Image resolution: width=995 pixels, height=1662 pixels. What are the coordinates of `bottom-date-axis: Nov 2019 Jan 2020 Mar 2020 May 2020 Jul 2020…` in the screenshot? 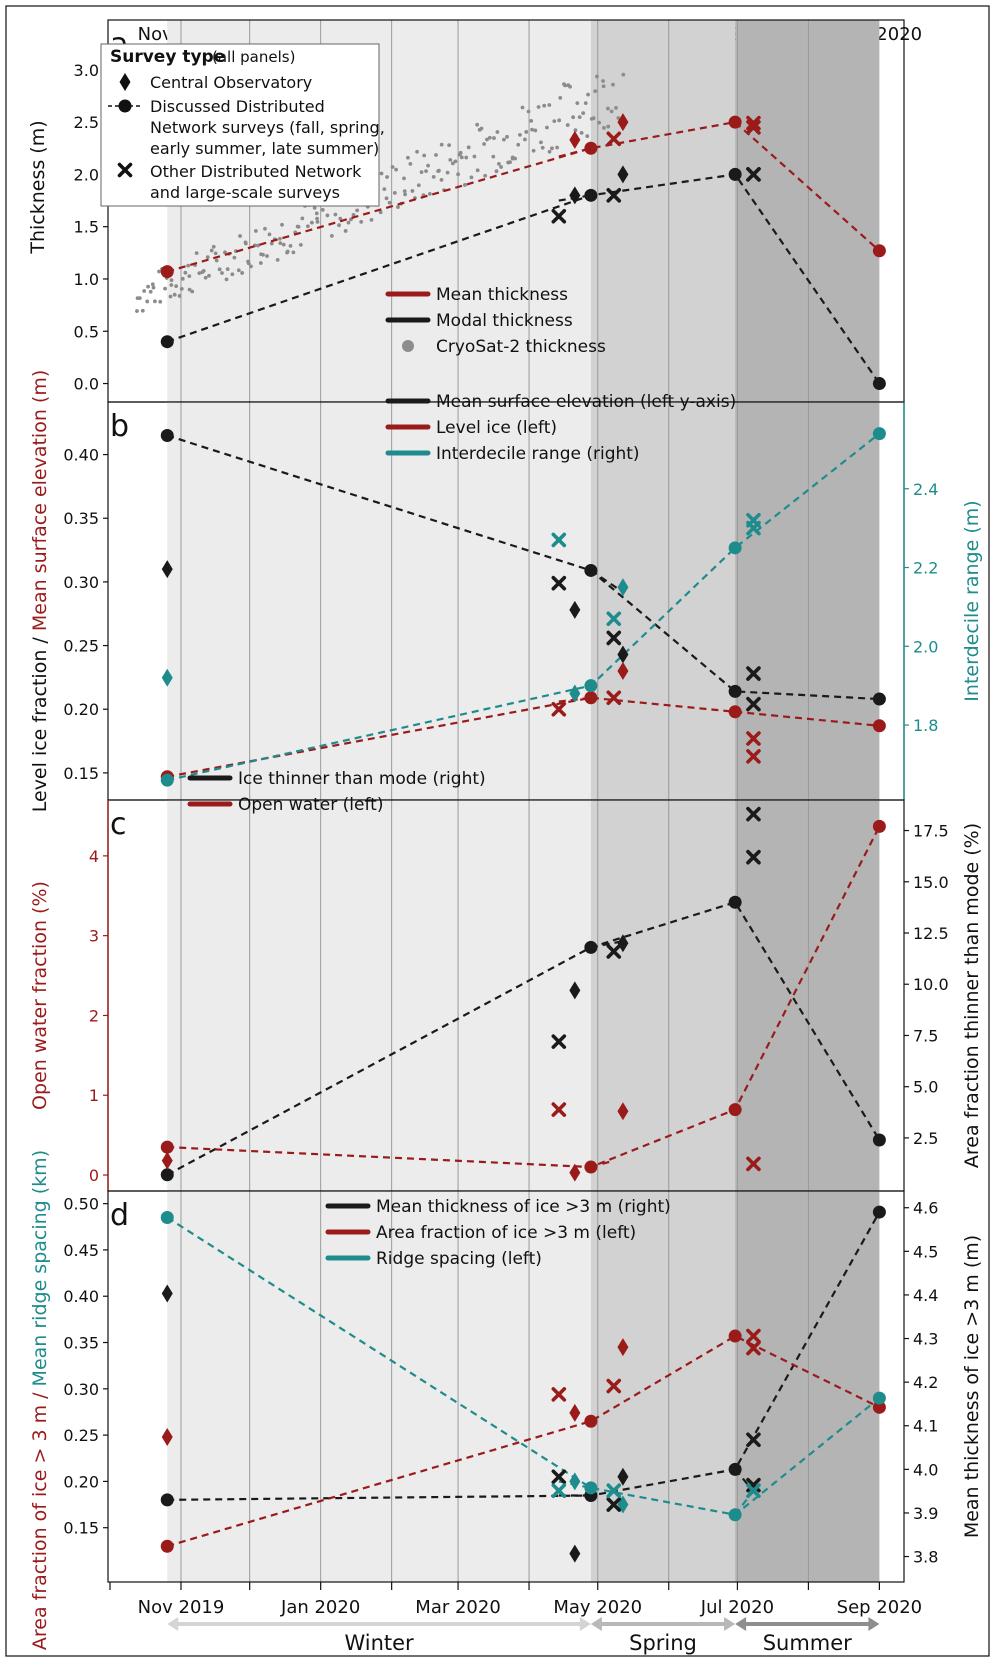 It's located at (515, 1600).